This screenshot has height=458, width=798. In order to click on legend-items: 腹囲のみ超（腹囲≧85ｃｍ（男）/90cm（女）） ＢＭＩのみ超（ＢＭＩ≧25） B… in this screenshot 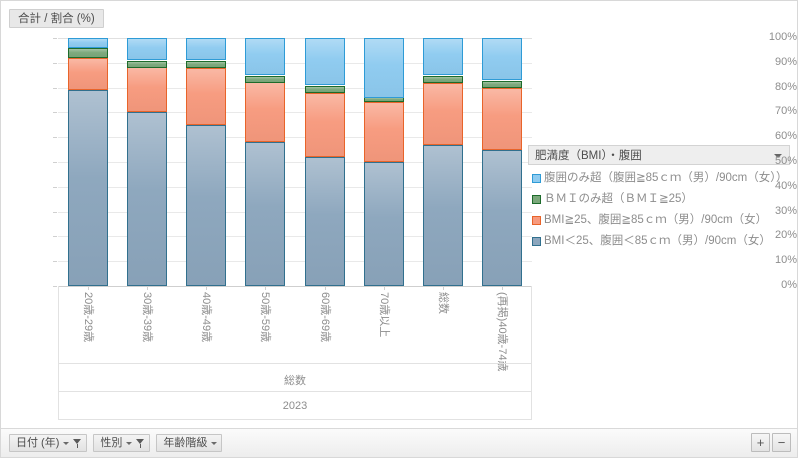, I will do `click(659, 212)`.